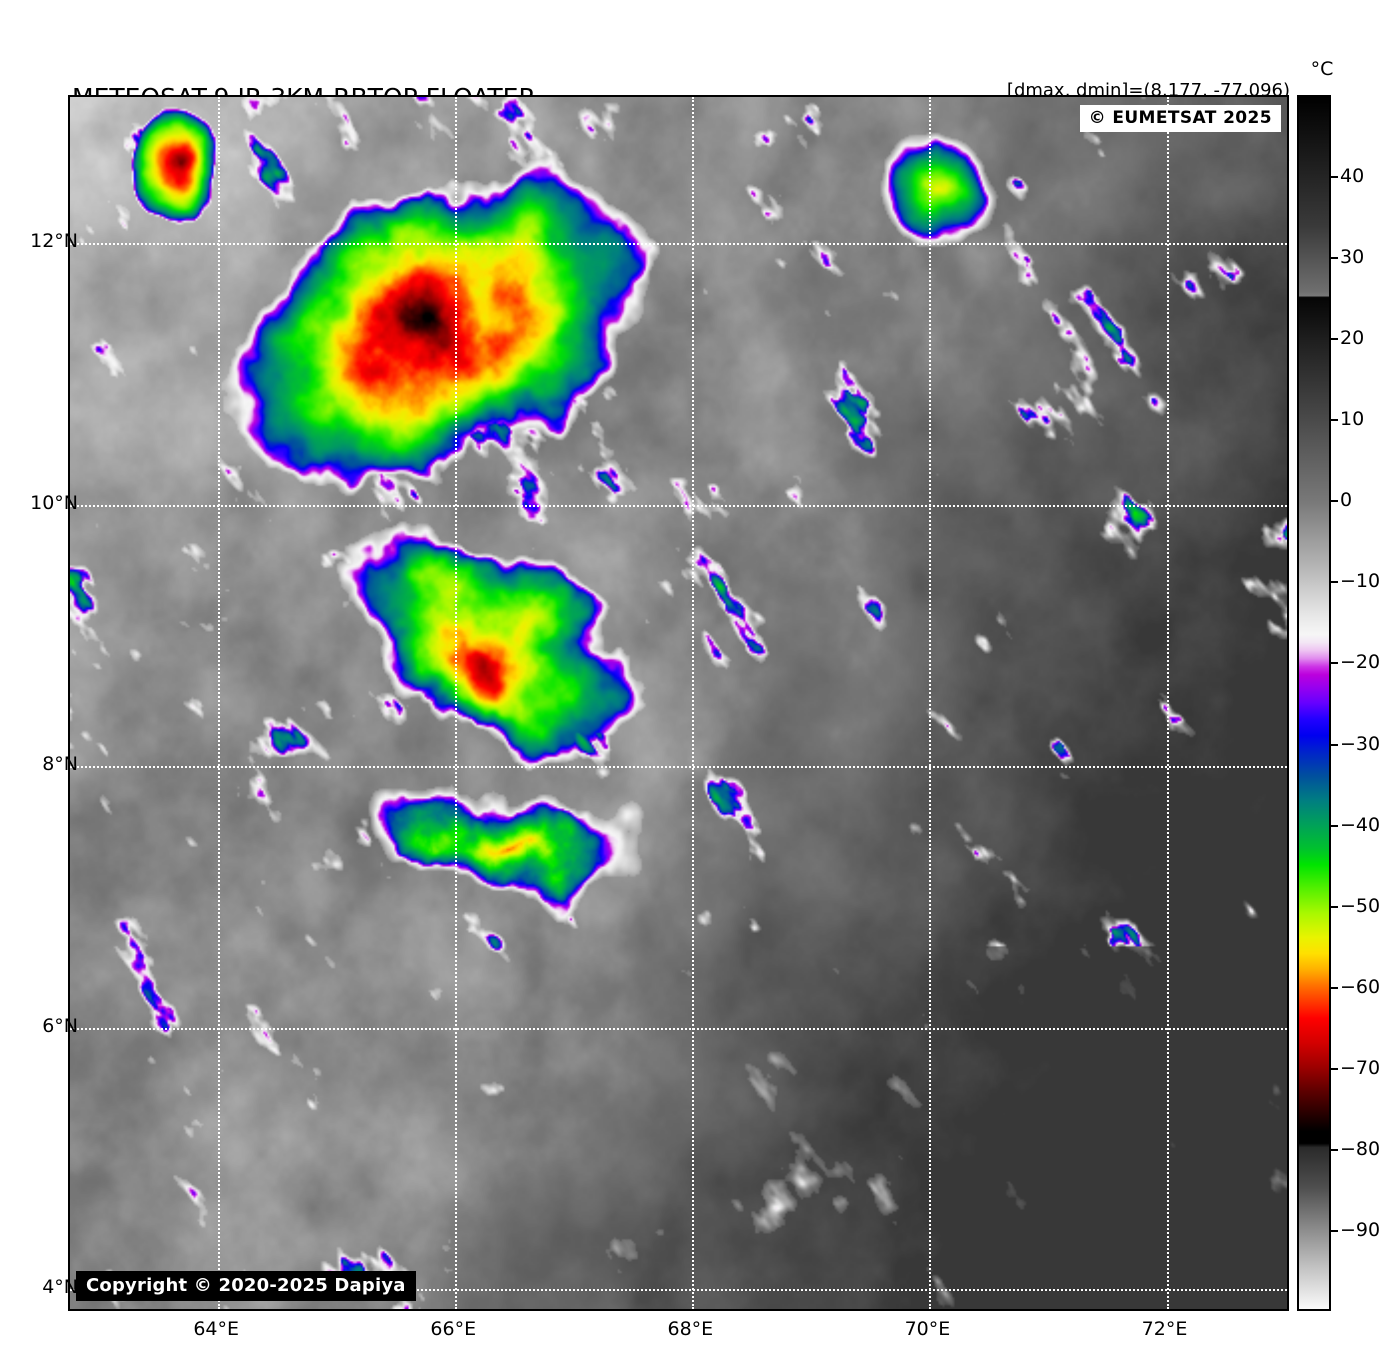  Describe the element at coordinates (1352, 257) in the screenshot. I see `colorbar-tick-label: 30` at that location.